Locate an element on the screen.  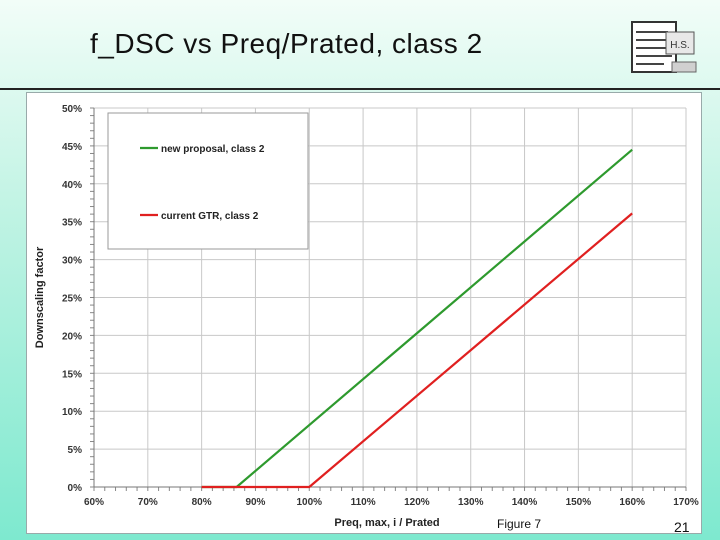
y-tick-label: 45% is located at coordinates (72, 147).